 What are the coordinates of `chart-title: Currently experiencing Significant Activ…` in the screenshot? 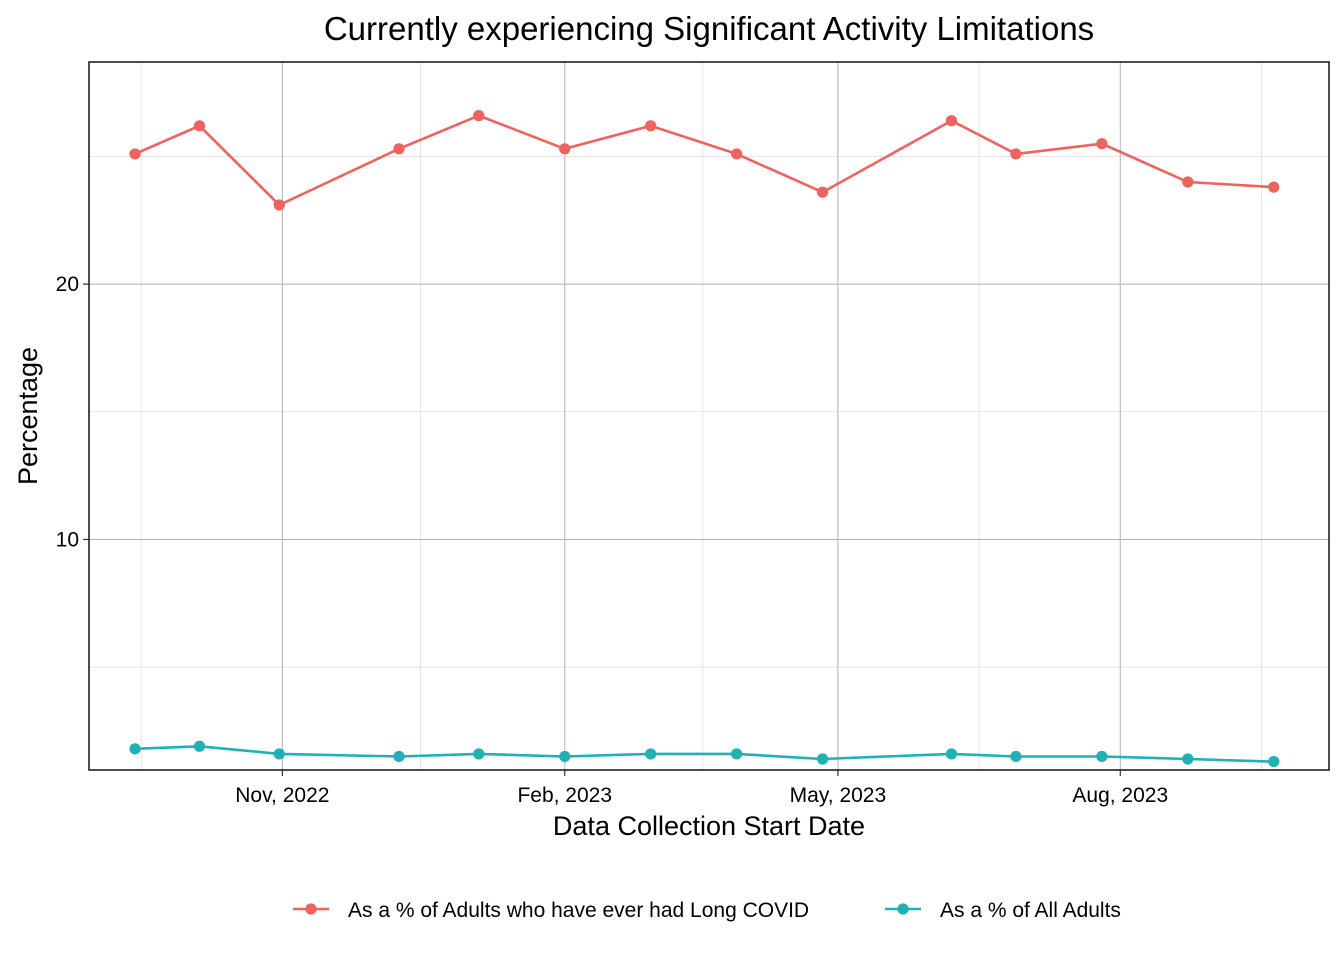 It's located at (709, 28).